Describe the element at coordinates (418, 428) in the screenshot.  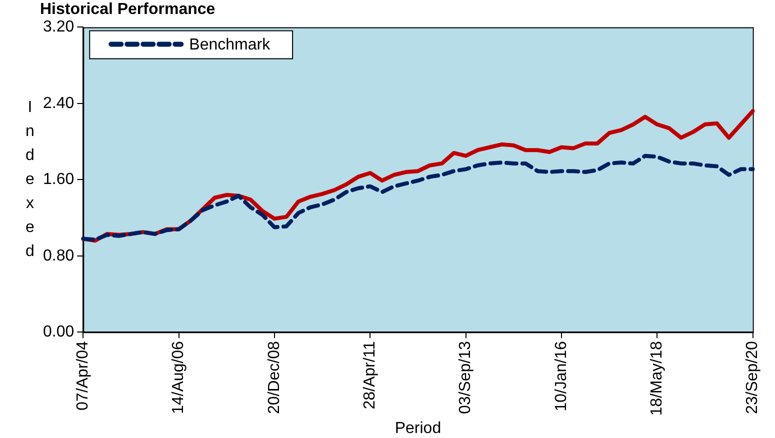
I see `x-axis-title: Period` at that location.